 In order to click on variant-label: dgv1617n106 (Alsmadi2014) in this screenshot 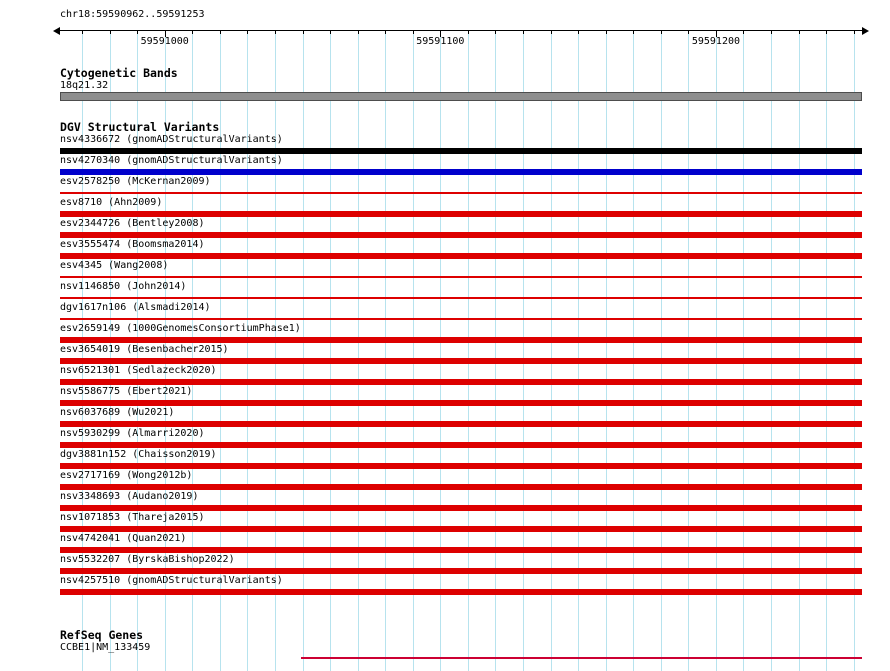, I will do `click(135, 307)`.